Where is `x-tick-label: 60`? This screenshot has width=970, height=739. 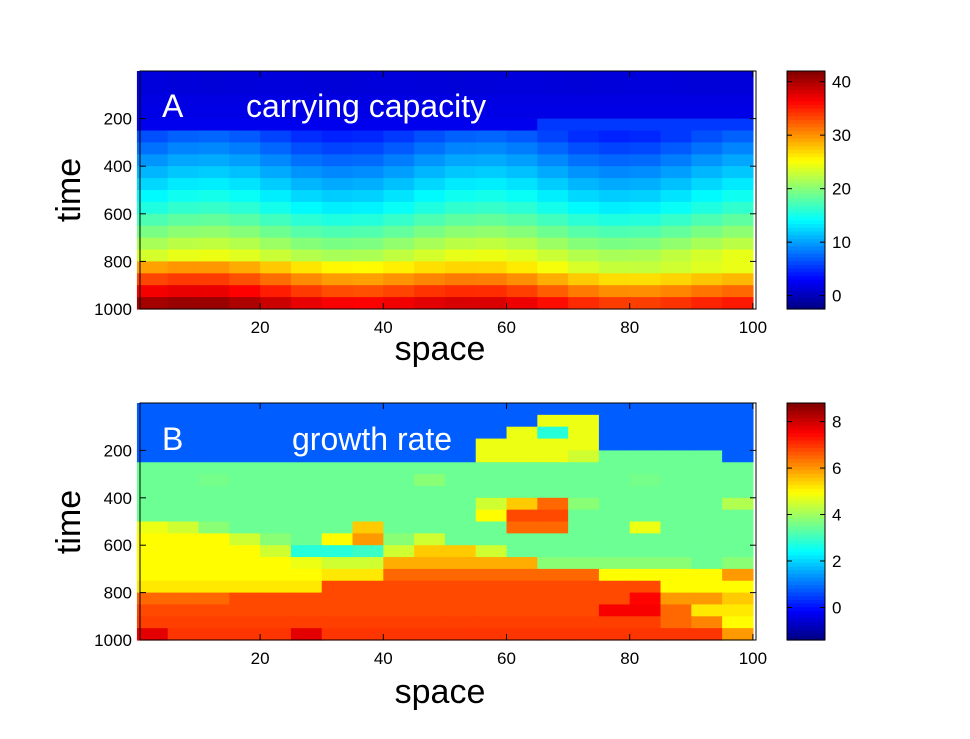 x-tick-label: 60 is located at coordinates (506, 327).